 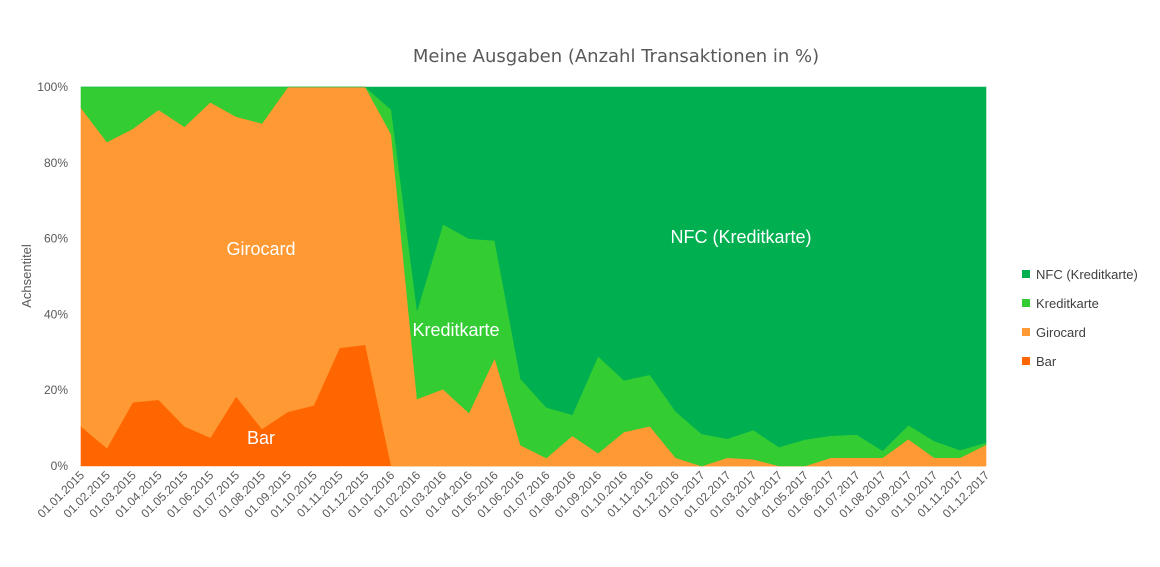 What do you see at coordinates (261, 438) in the screenshot?
I see `area-label-bar: Bar` at bounding box center [261, 438].